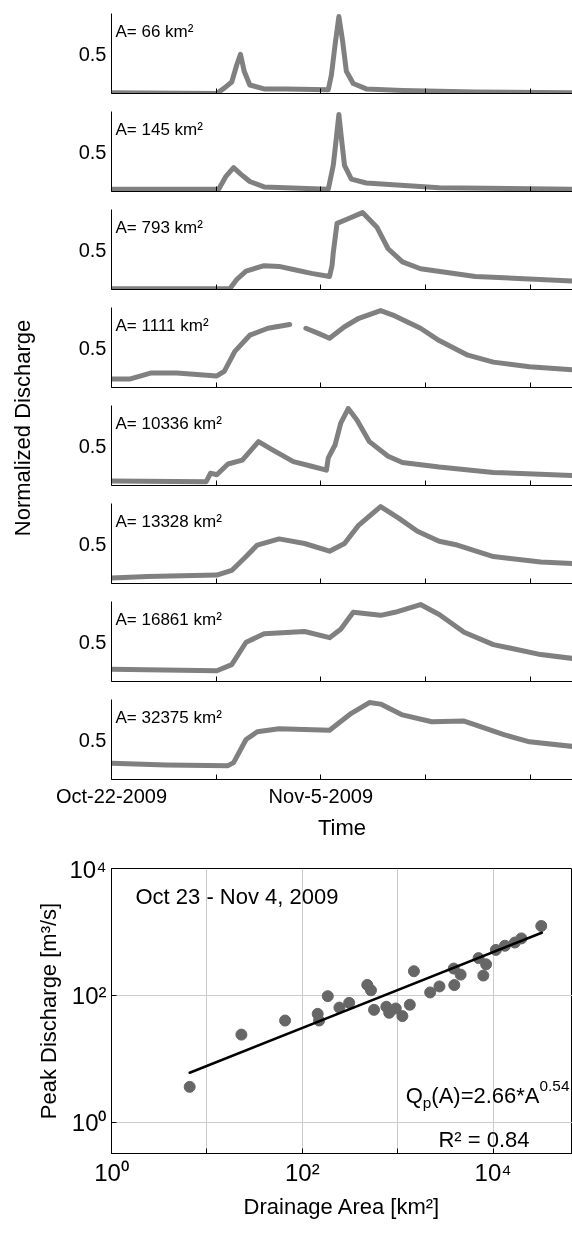  Describe the element at coordinates (321, 795) in the screenshot. I see `x-tick-label: Nov-5-2009` at that location.